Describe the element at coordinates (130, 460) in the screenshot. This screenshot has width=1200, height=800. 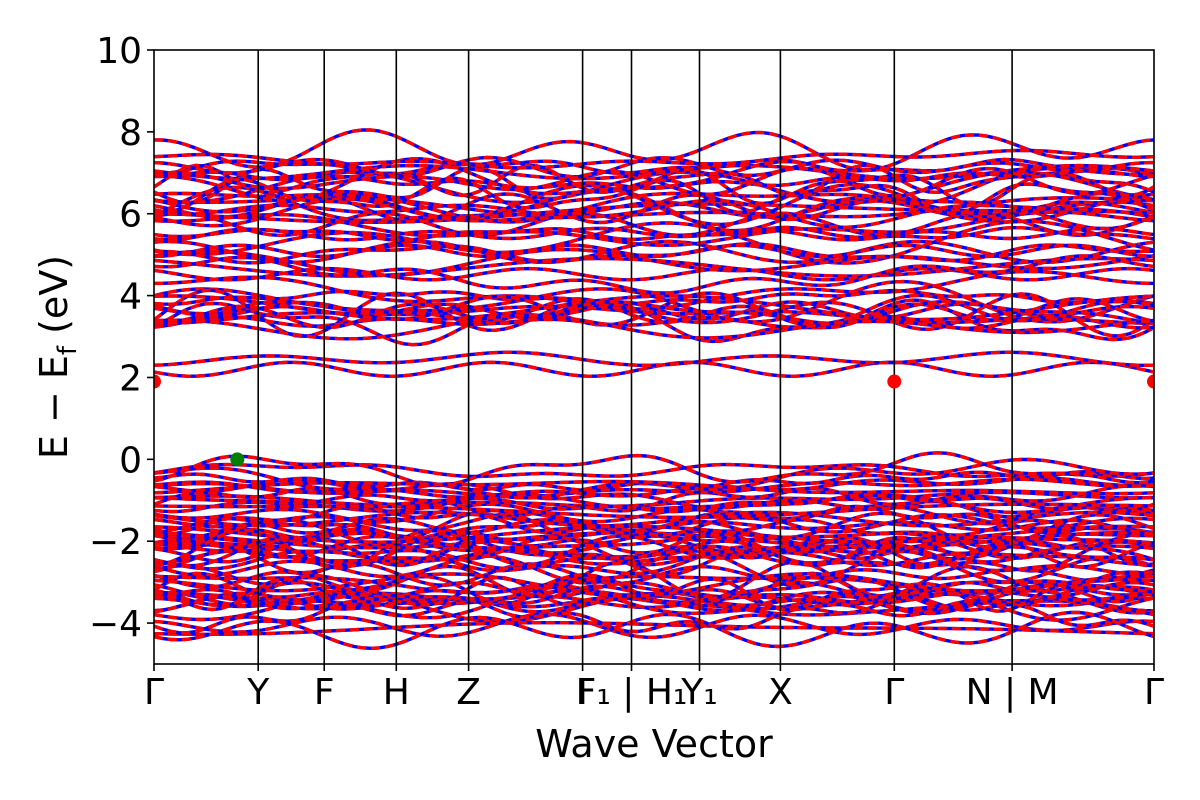
I see `y-tick-label: 0` at that location.